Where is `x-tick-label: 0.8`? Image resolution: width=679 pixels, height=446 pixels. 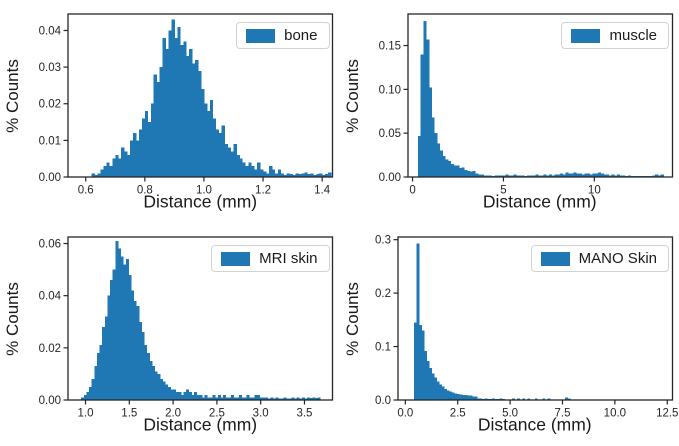
x-tick-label: 0.8 is located at coordinates (145, 191).